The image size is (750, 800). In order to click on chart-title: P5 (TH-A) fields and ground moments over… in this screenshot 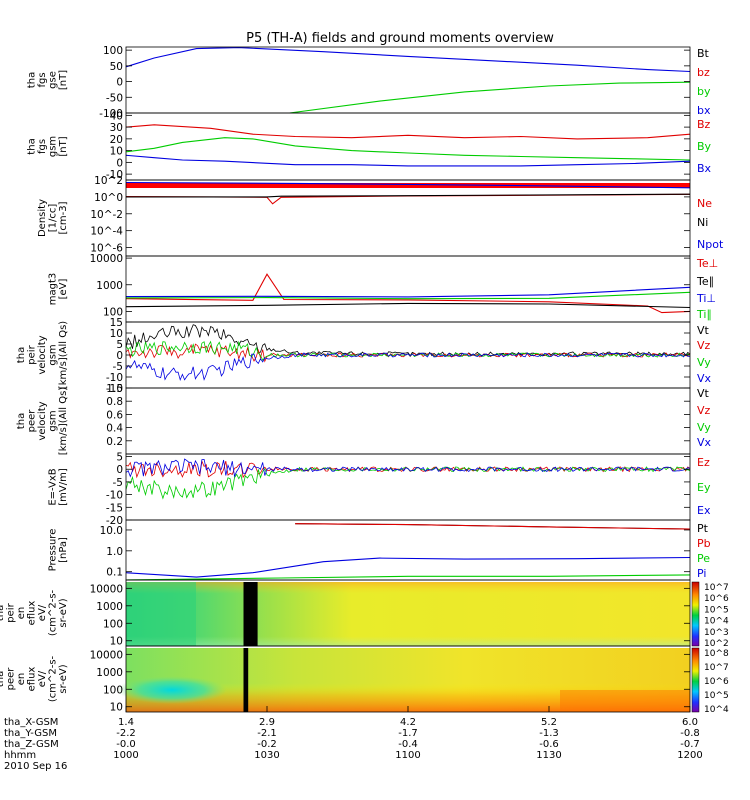, I will do `click(400, 38)`.